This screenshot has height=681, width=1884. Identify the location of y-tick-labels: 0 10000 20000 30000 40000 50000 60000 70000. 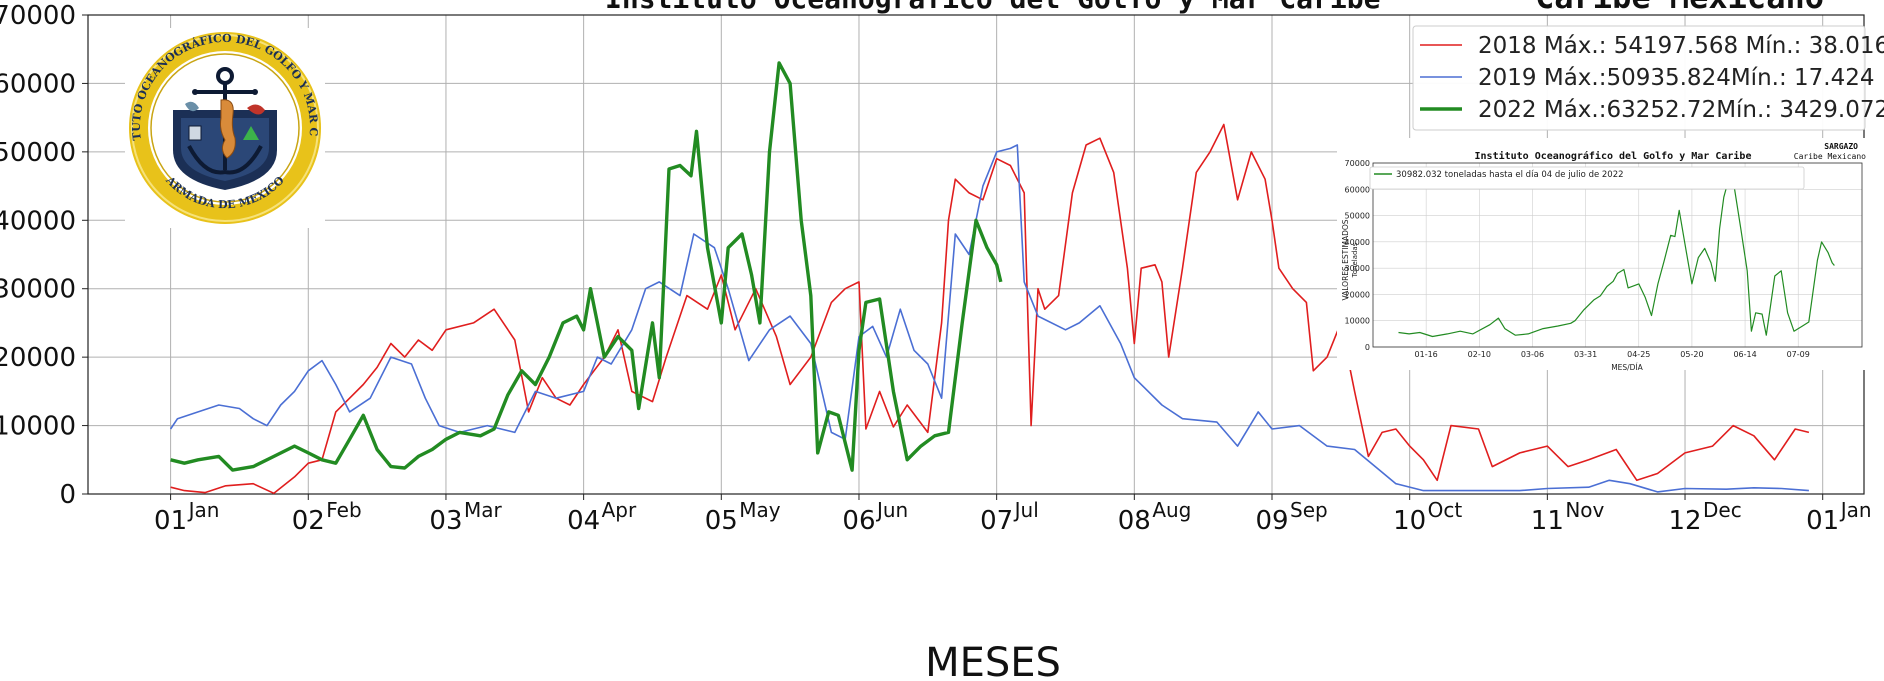
(44, 255).